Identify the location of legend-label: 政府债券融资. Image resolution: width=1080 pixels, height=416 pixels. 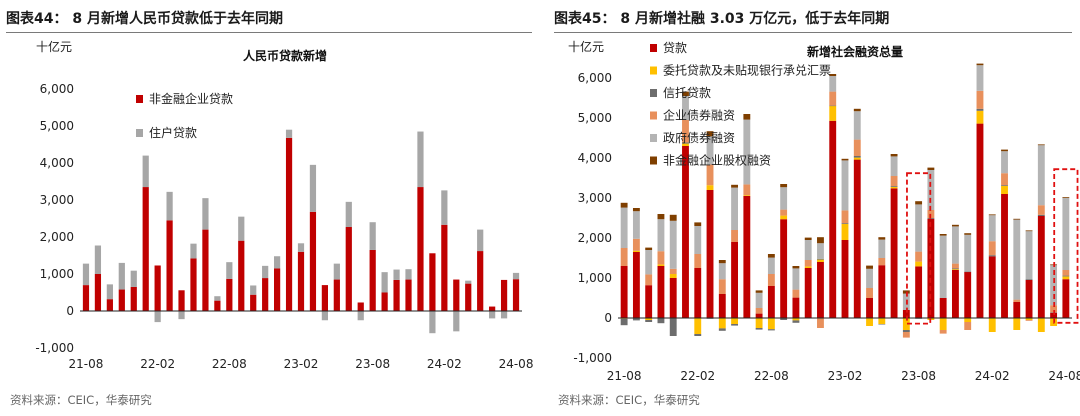
(699, 137).